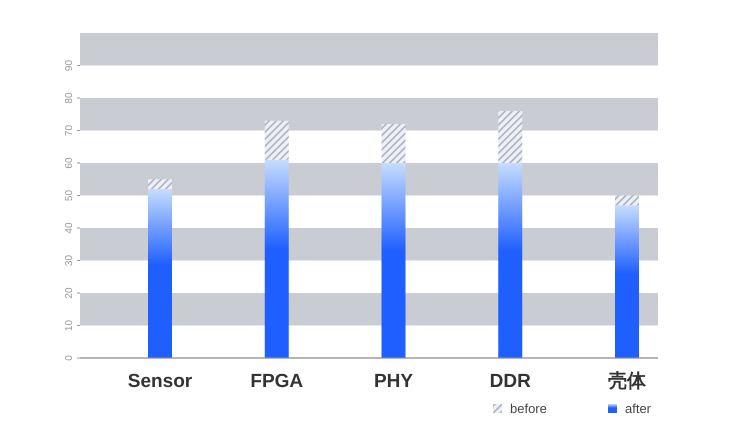  I want to click on y-tick-label: 50, so click(69, 196).